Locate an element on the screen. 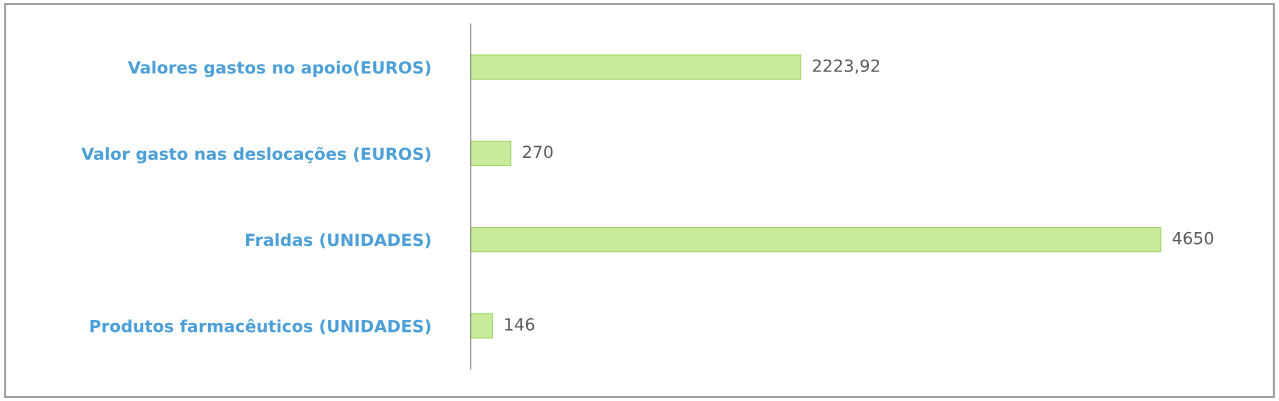  data-label: 270 is located at coordinates (538, 152).